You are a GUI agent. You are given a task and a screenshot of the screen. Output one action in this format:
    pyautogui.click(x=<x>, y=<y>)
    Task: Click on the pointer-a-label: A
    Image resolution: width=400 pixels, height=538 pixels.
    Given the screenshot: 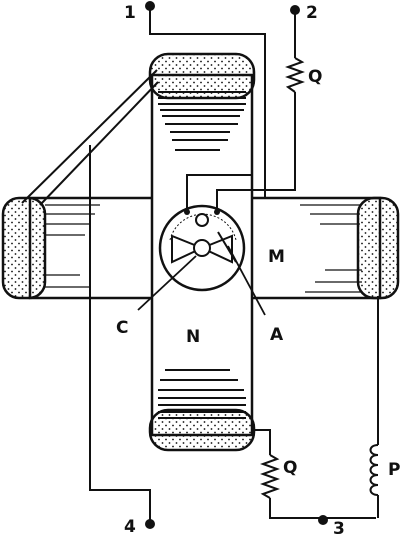 What is the action you would take?
    pyautogui.click(x=277, y=335)
    